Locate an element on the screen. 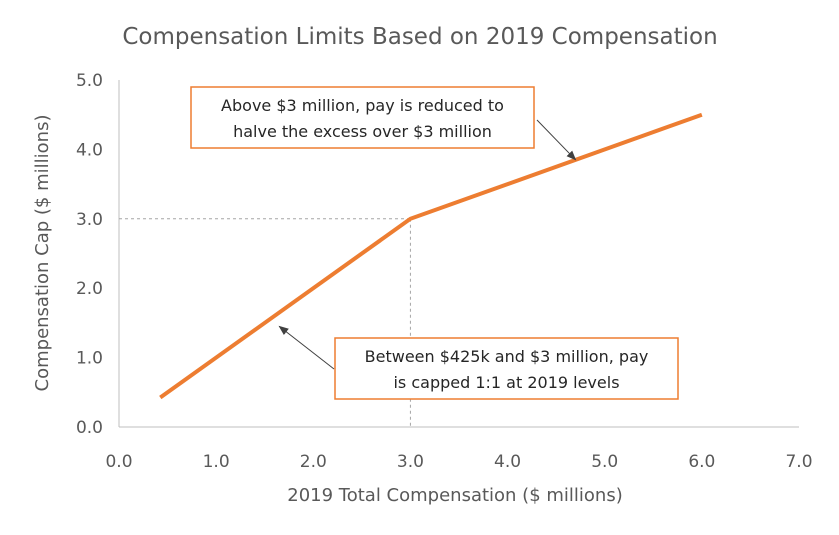 This screenshot has height=535, width=839. y-tick-label: 5.0 is located at coordinates (89, 81).